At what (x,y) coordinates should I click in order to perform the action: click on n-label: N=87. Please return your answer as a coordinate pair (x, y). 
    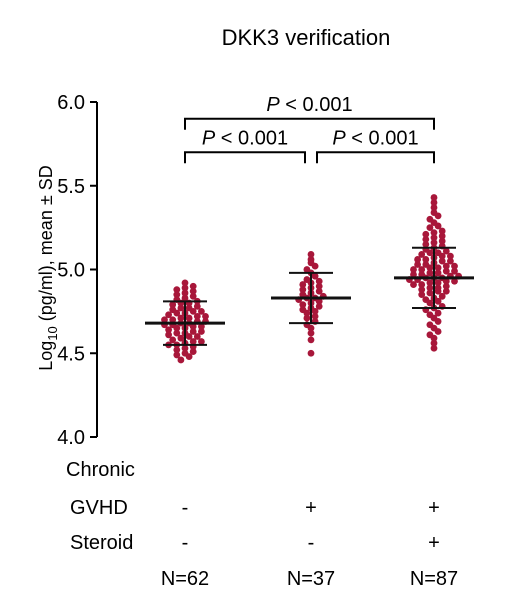
    Looking at the image, I should click on (434, 579).